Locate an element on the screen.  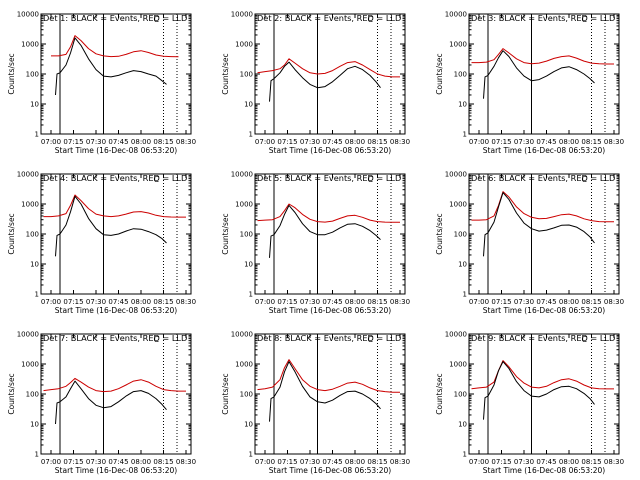
chart-title: Det 2: BLACK = Events, RED = LLD is located at coordinates (329, 18).